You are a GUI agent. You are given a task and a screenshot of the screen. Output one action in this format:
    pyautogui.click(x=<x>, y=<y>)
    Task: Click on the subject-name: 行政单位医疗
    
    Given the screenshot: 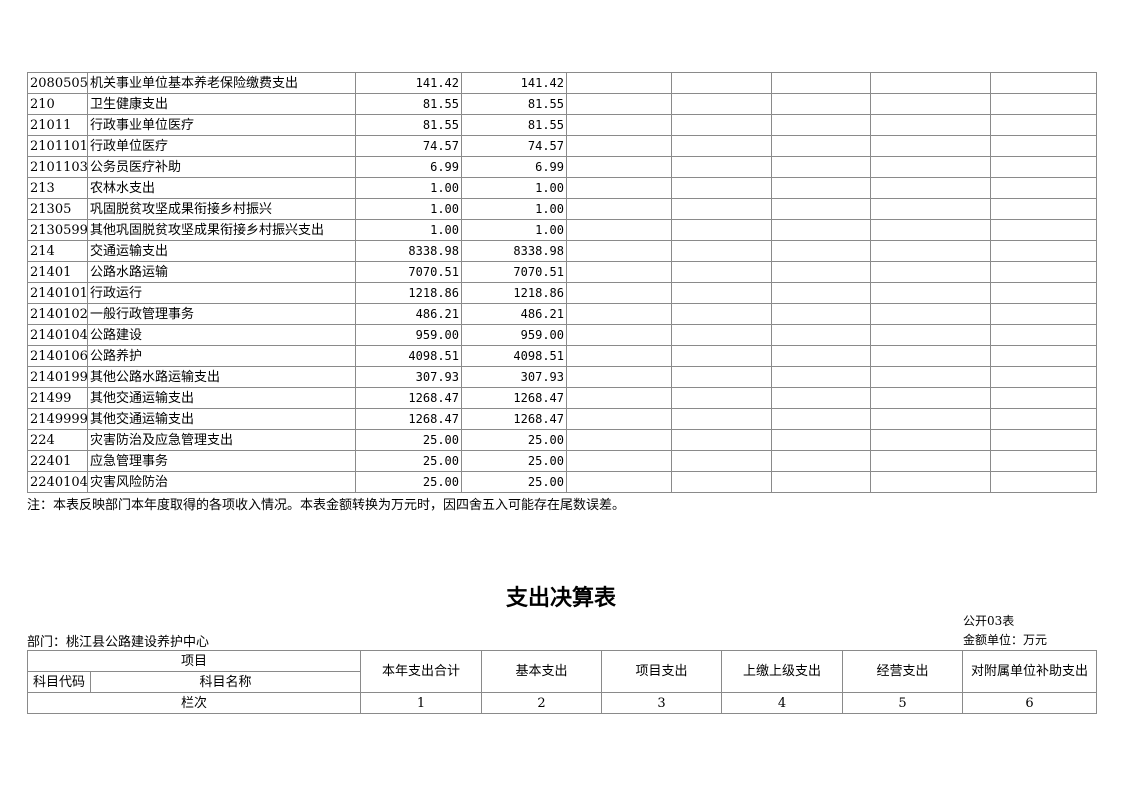 What is the action you would take?
    pyautogui.click(x=221, y=146)
    